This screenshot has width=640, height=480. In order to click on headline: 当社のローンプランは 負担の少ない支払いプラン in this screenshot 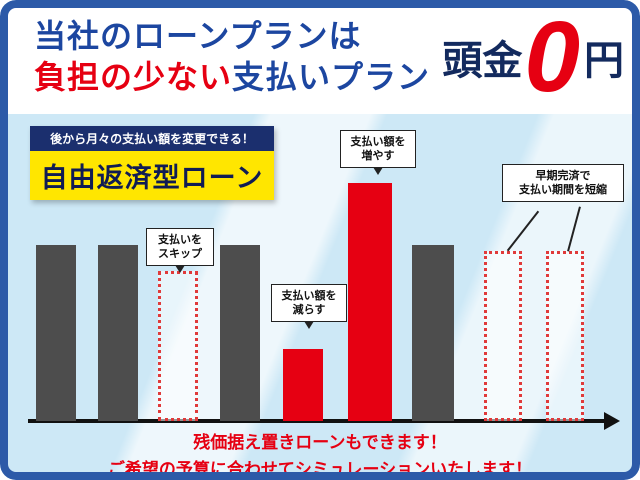, I will do `click(232, 57)`.